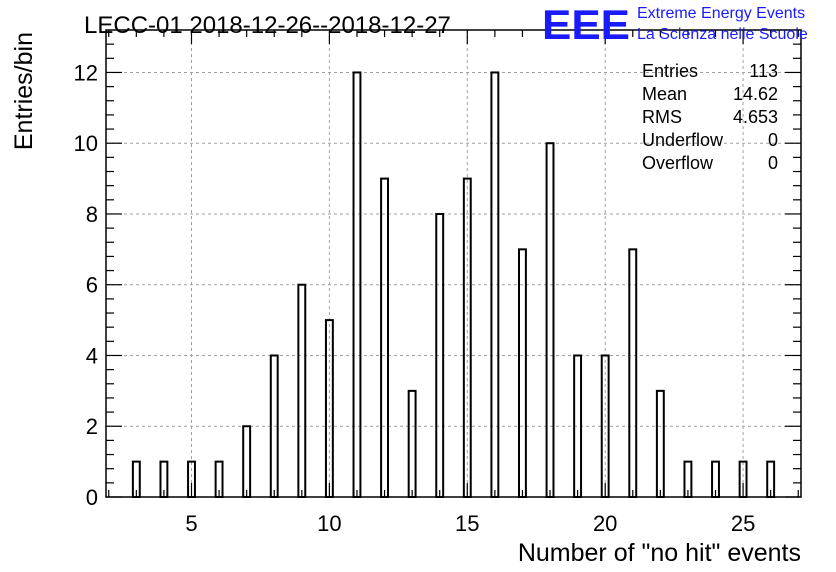 This screenshot has width=836, height=572. Describe the element at coordinates (662, 117) in the screenshot. I see `stats-label-rms: RMS` at that location.